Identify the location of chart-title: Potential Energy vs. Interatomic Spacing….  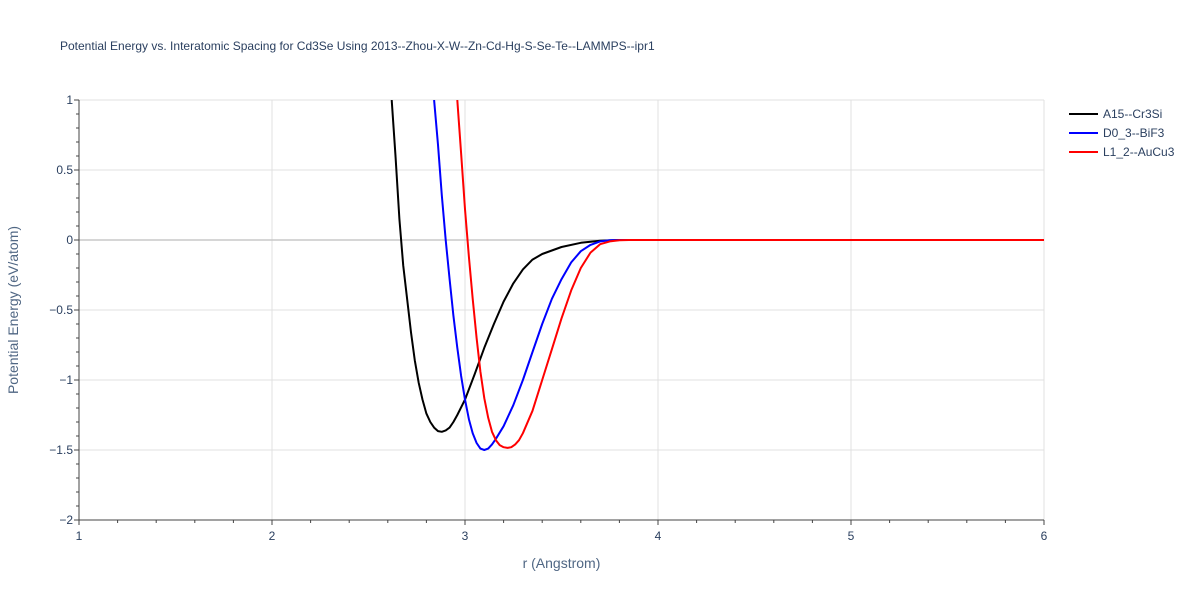
(357, 46).